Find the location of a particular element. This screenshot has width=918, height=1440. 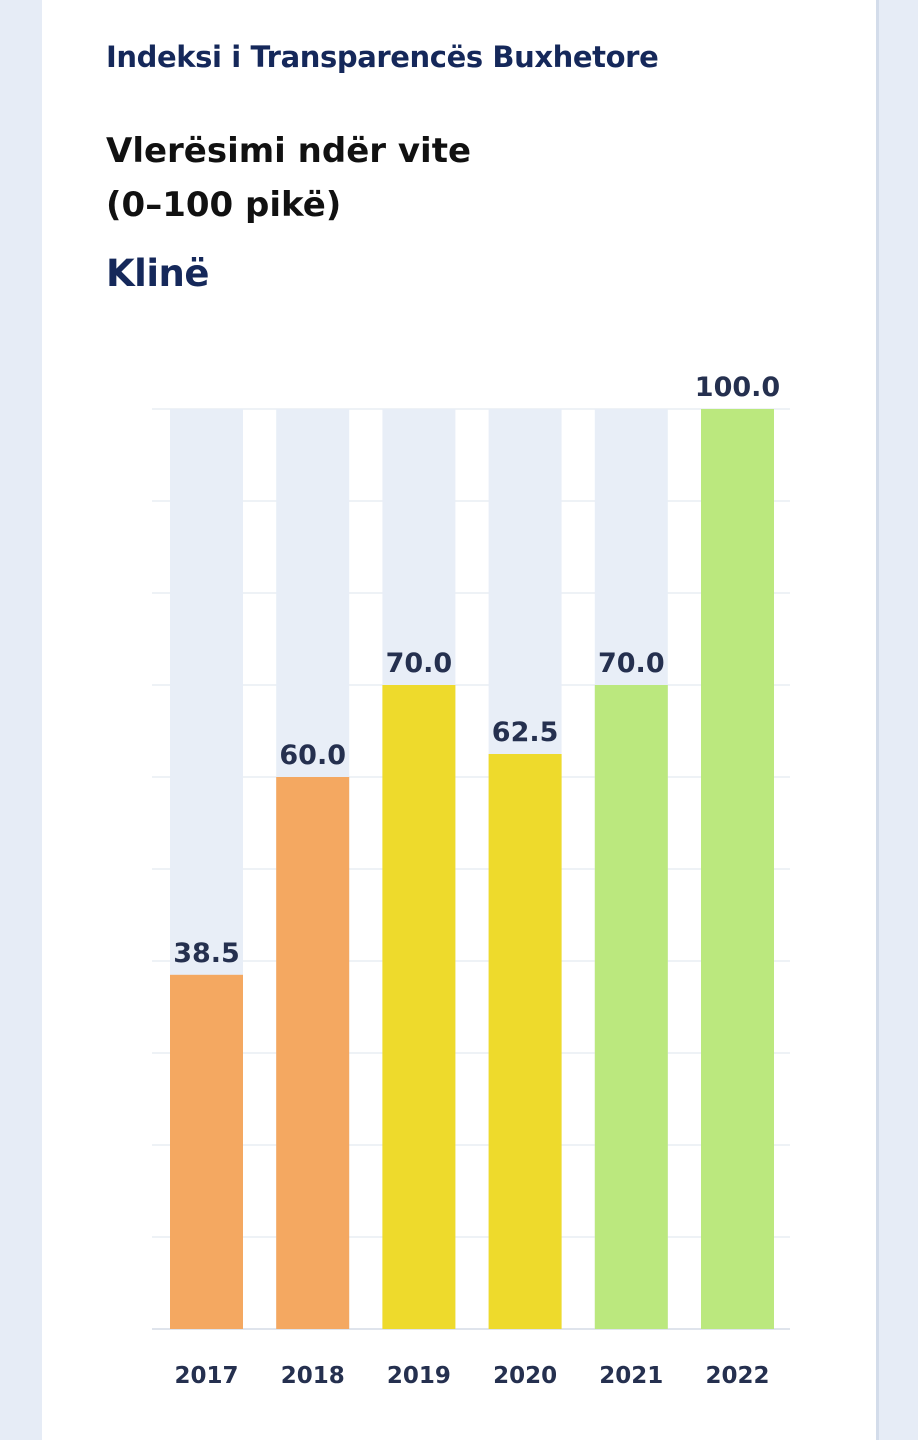

bar-2020 is located at coordinates (525, 1041).